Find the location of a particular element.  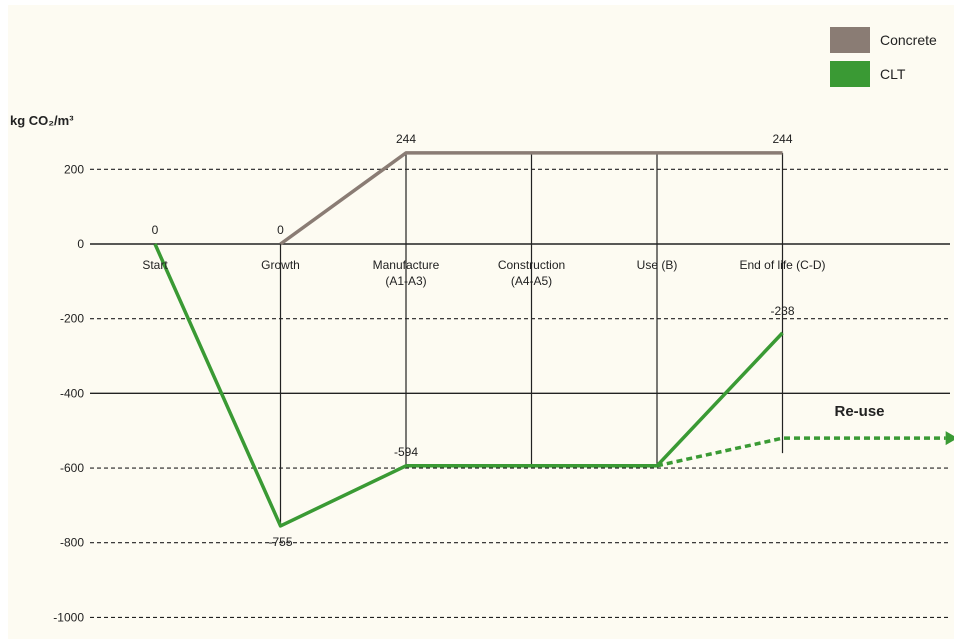

reuse-line is located at coordinates (801, 452).